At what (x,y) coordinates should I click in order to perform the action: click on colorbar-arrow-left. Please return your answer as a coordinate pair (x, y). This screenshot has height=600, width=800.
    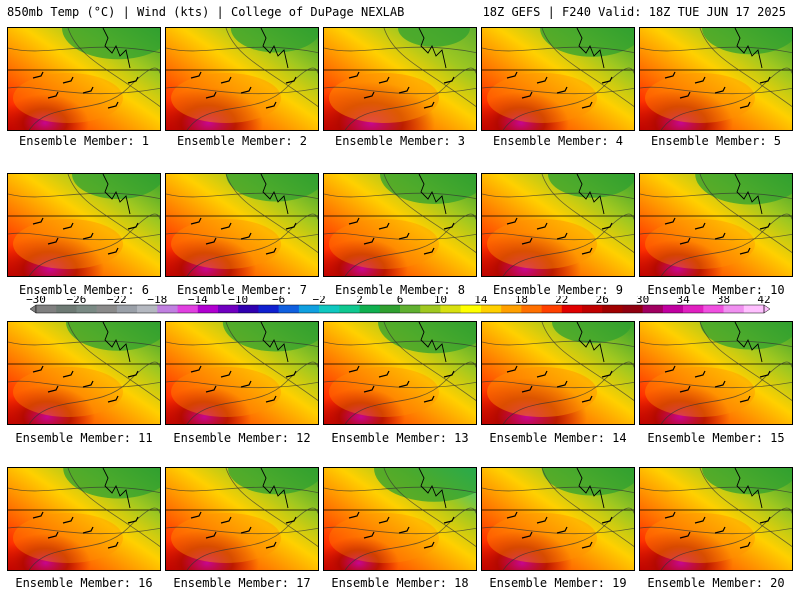
    Looking at the image, I should click on (33, 309).